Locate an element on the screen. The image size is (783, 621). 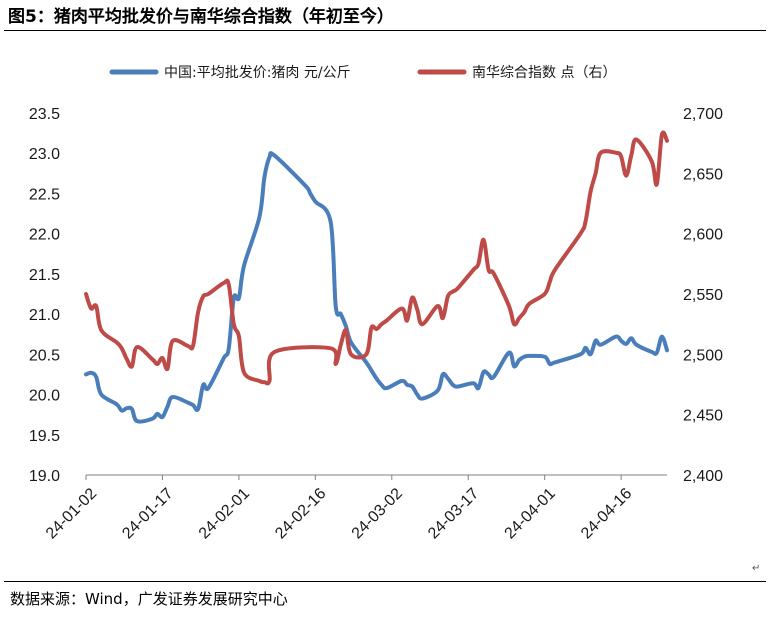
bottom-rule is located at coordinates (385, 581).